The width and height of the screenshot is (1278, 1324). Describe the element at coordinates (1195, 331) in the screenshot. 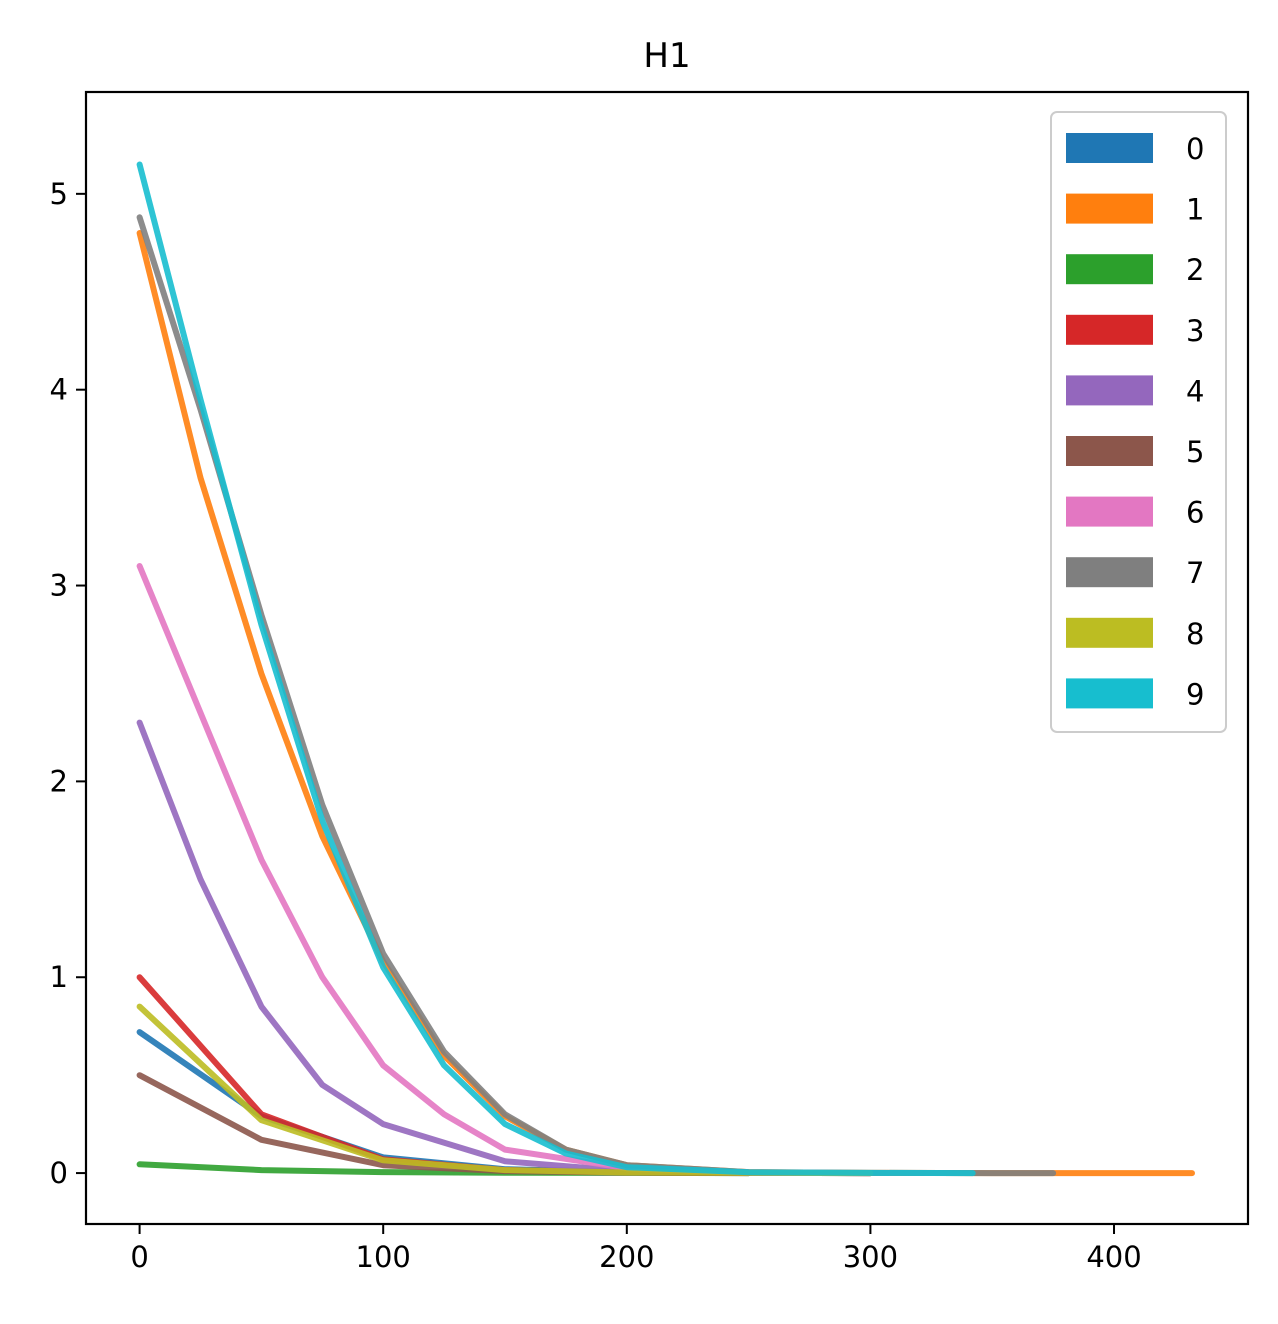

I see `legend-label-3: 3` at that location.